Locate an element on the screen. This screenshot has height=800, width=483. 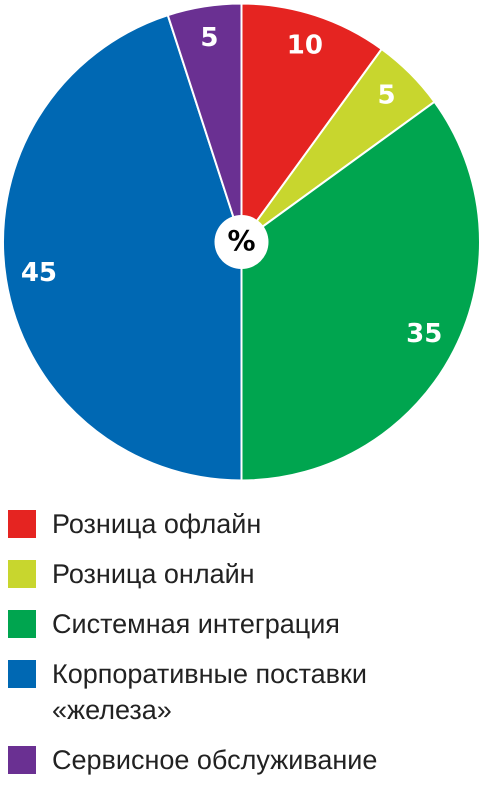
legend-label: Сервисное обслуживание is located at coordinates (215, 760).